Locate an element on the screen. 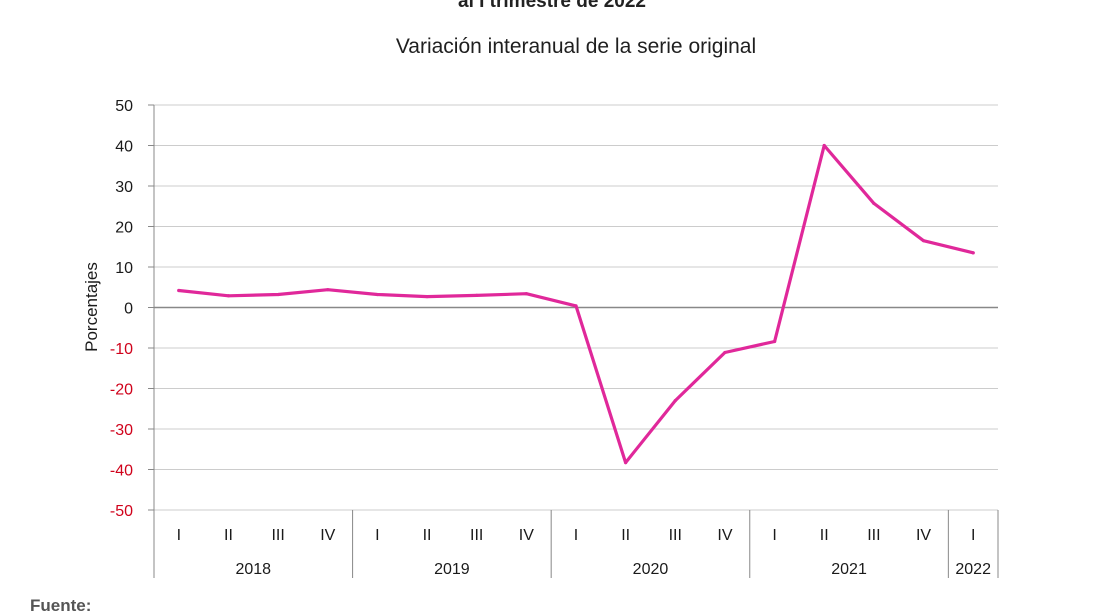  x-year-label: 2020 is located at coordinates (651, 569).